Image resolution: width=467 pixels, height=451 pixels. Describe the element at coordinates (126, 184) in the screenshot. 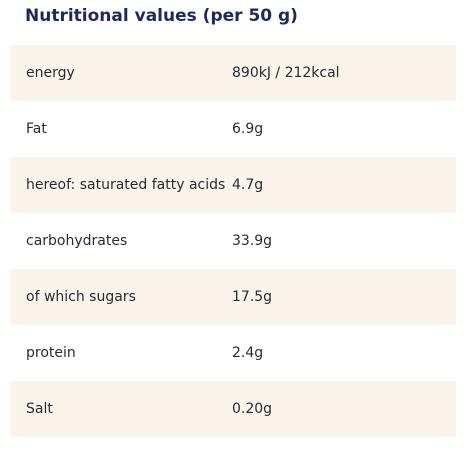

I see `nutrient-label: hereof: saturated fatty acids` at that location.